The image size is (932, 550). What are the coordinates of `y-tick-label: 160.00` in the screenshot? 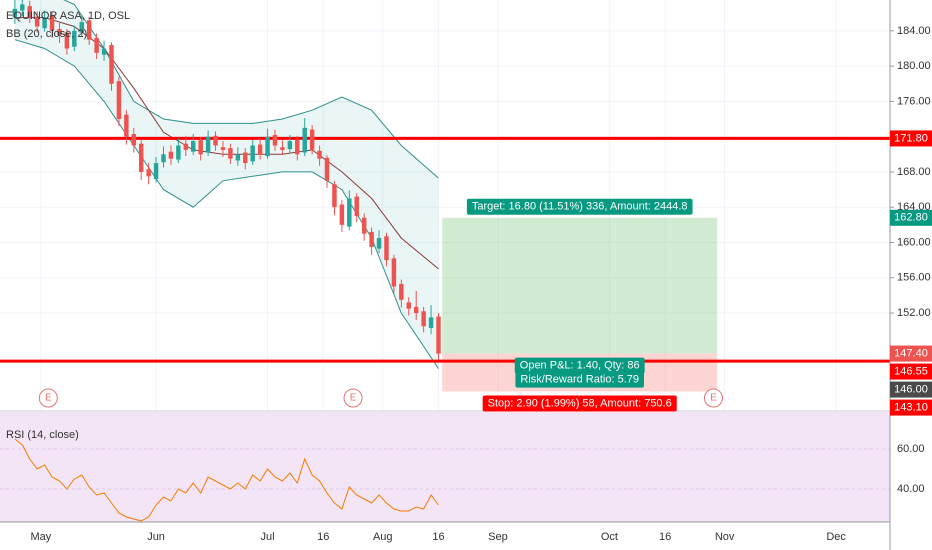 It's located at (914, 242).